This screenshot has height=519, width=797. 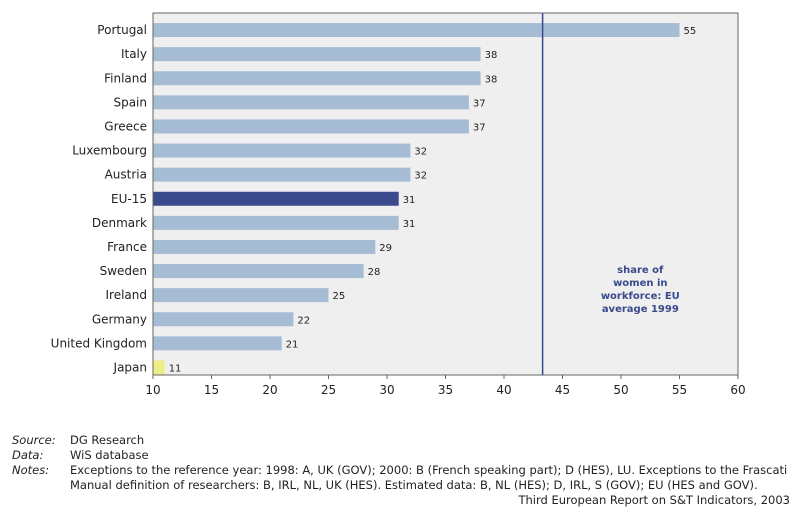 I want to click on value-label-austria: 32, so click(x=420, y=176).